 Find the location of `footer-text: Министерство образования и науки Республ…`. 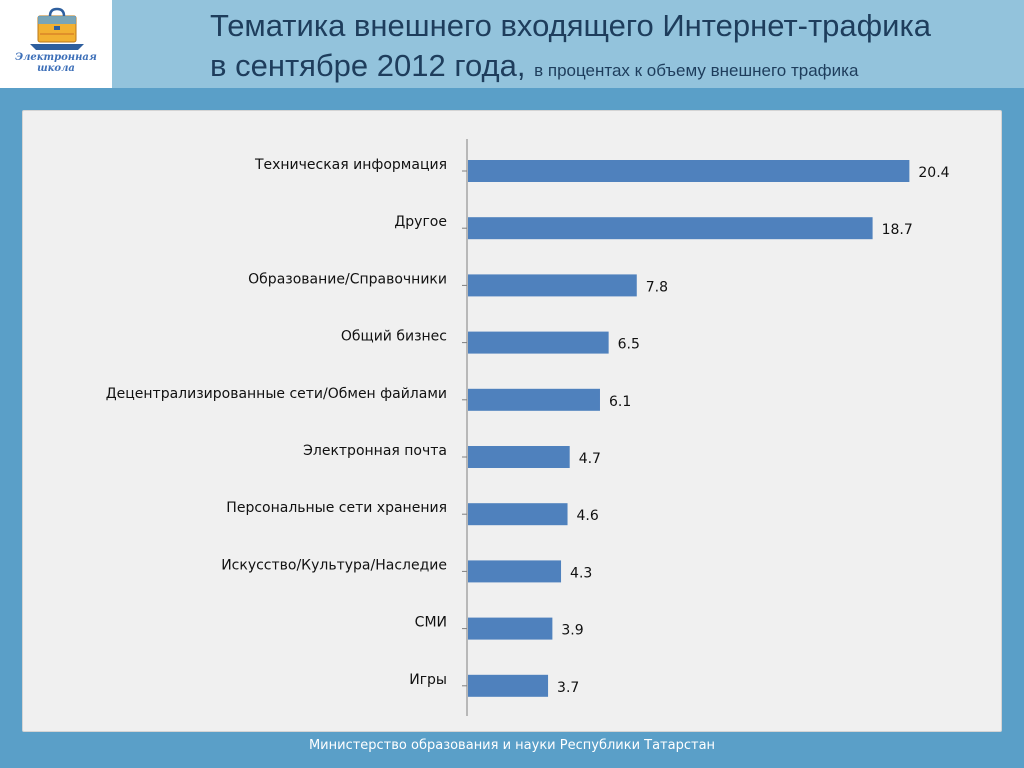

footer-text: Министерство образования и науки Республ… is located at coordinates (512, 745).